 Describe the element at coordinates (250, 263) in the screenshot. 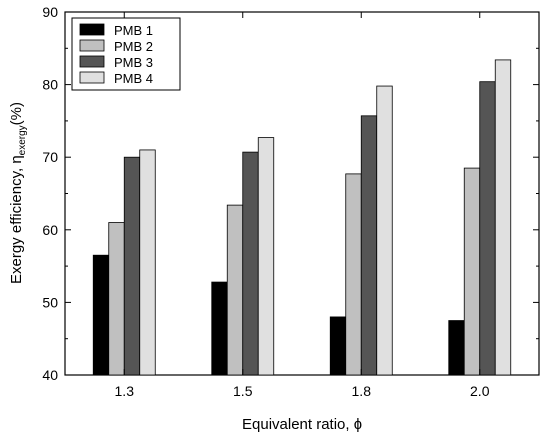

I see `bar-pmb-3-1.5` at that location.